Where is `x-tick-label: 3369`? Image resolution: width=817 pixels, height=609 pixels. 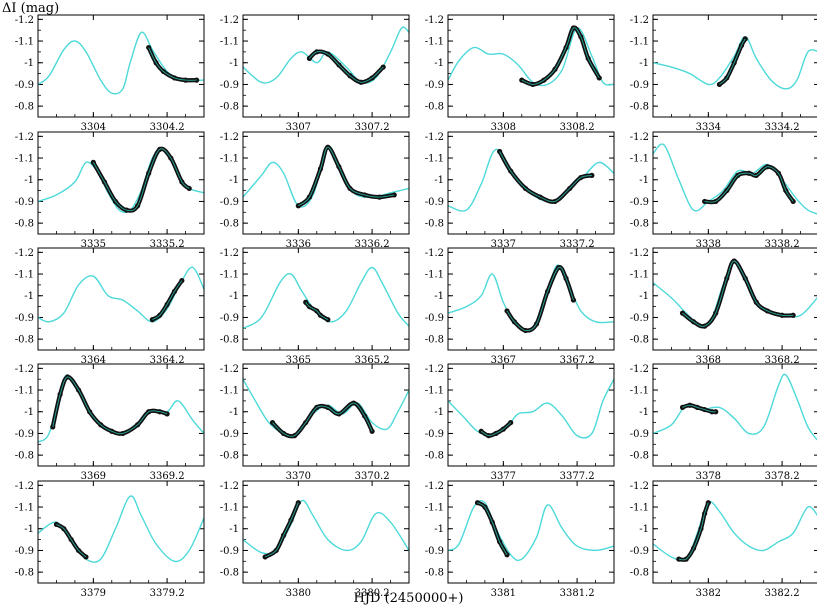
x-tick-label: 3369 is located at coordinates (93, 476).